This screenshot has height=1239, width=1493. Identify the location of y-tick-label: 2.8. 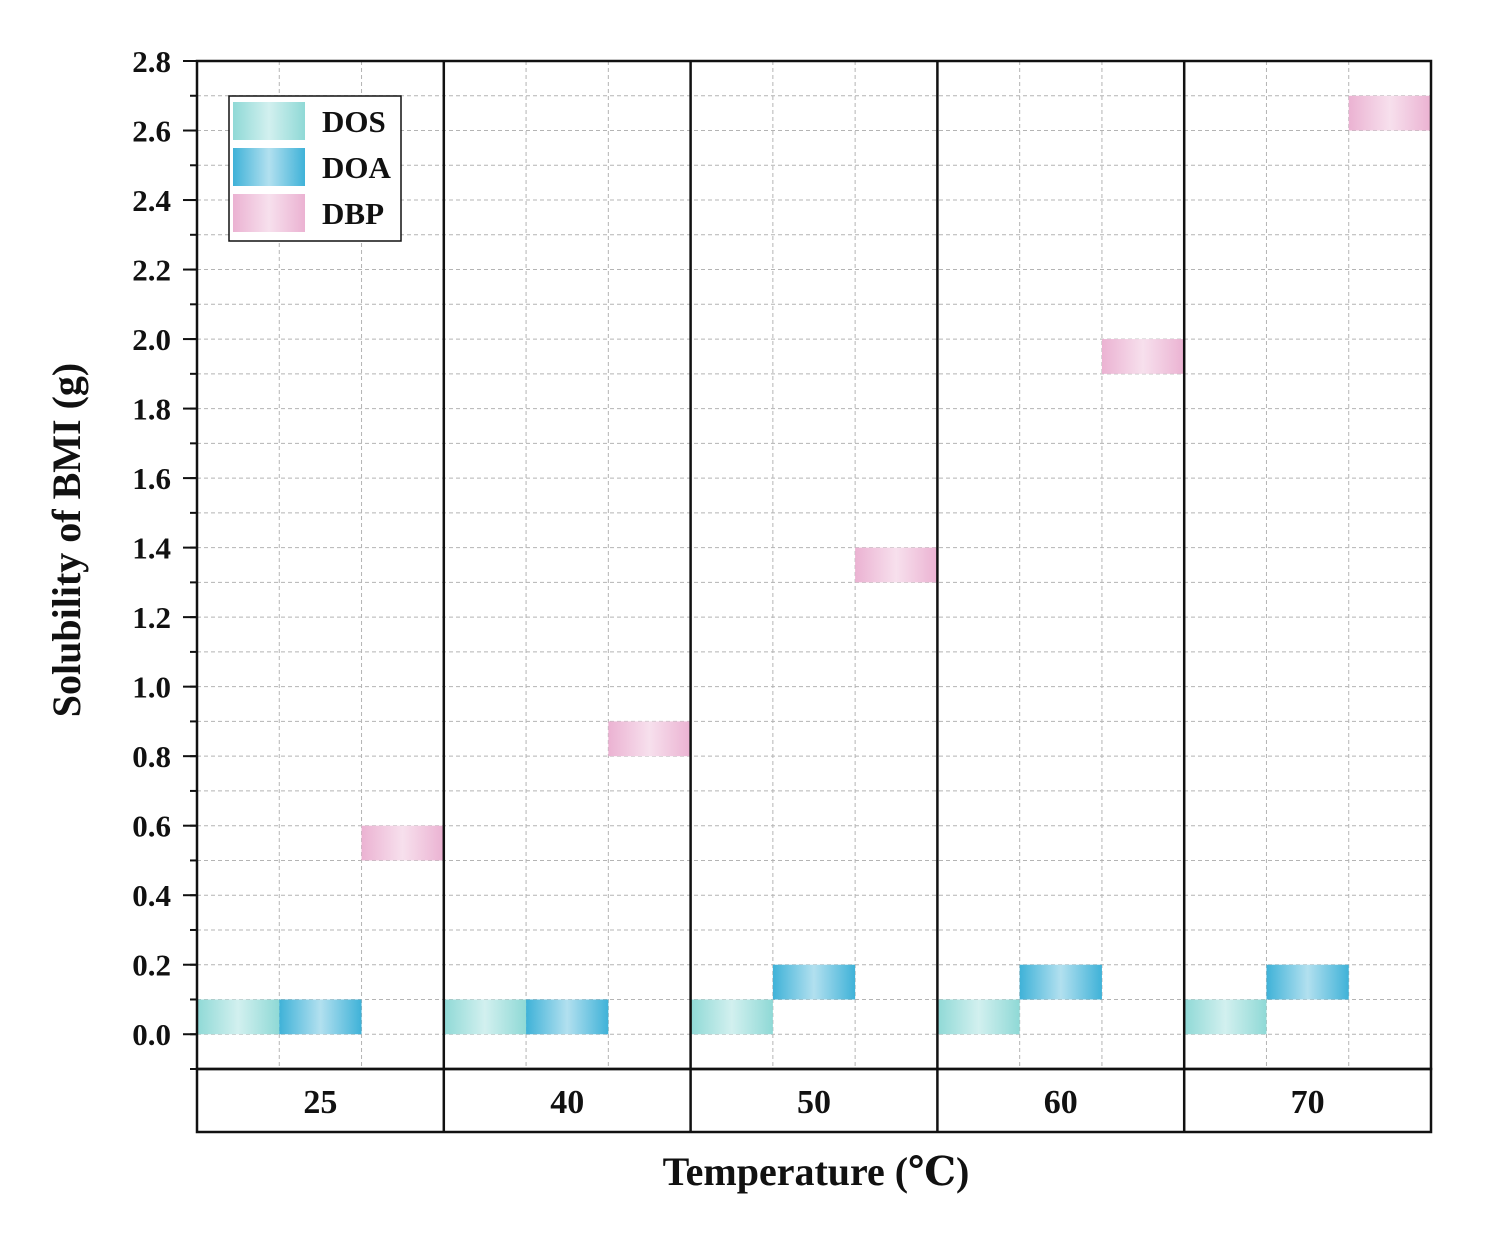
(151, 61).